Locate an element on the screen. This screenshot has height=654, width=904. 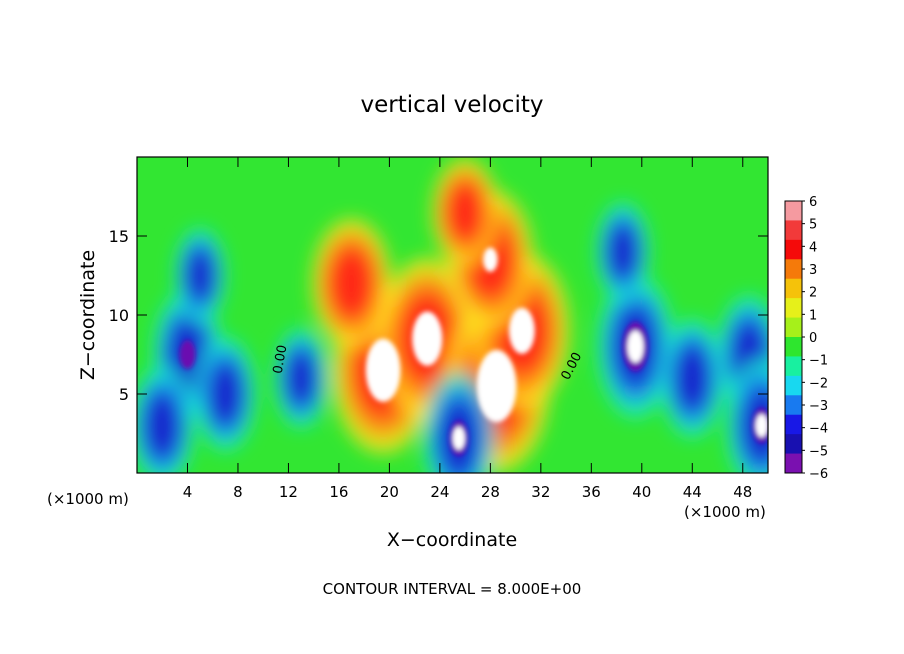
x-tick-label-20: 20 is located at coordinates (389, 492).